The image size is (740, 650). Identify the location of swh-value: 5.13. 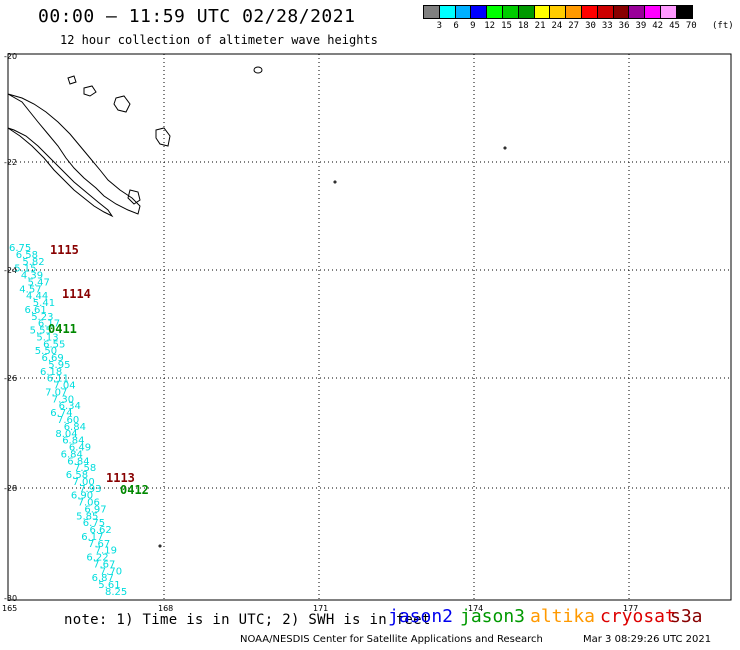
(47, 337).